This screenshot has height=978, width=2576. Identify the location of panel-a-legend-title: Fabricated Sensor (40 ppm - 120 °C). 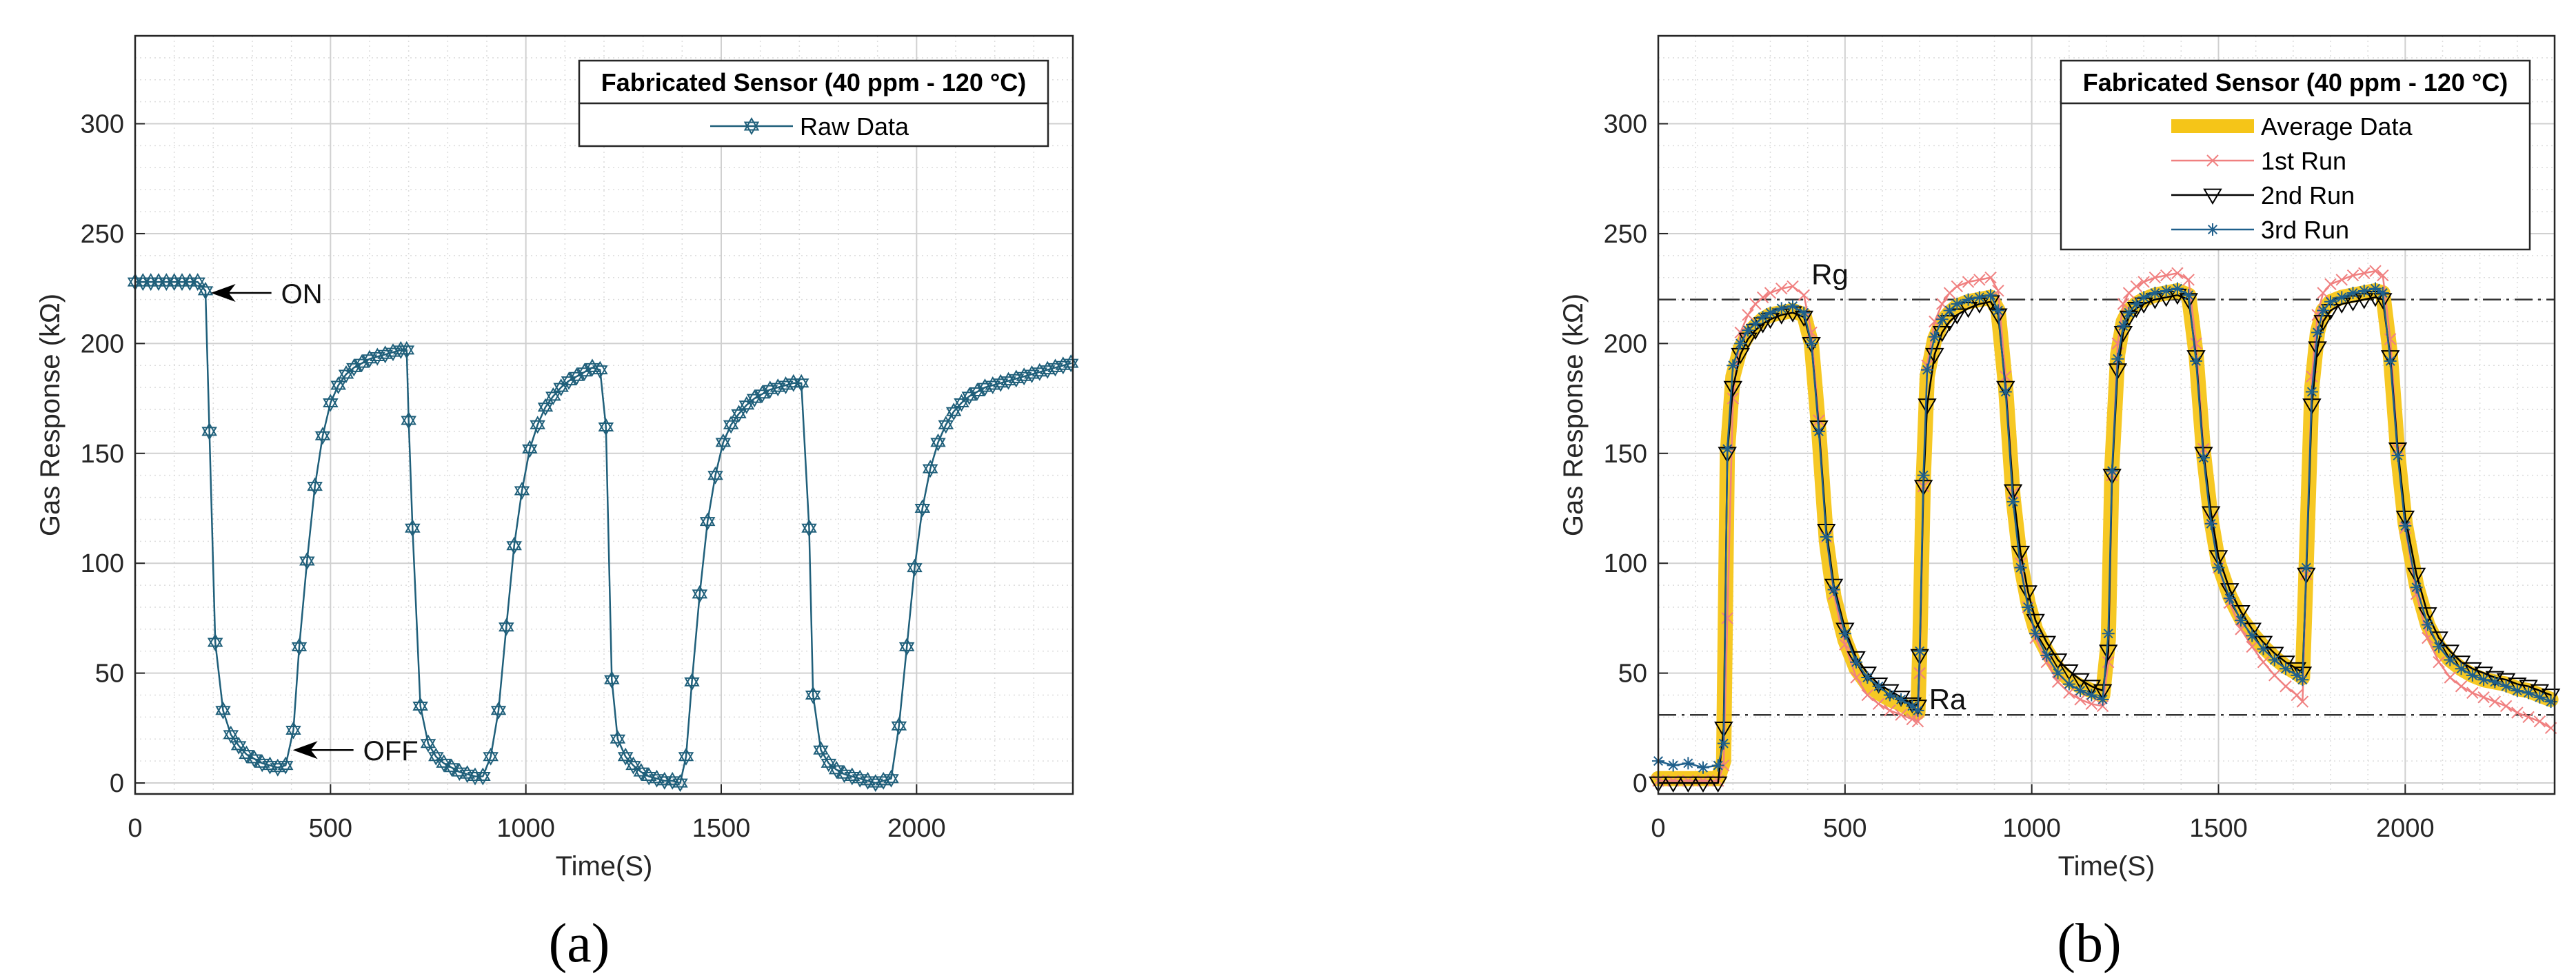
(814, 82).